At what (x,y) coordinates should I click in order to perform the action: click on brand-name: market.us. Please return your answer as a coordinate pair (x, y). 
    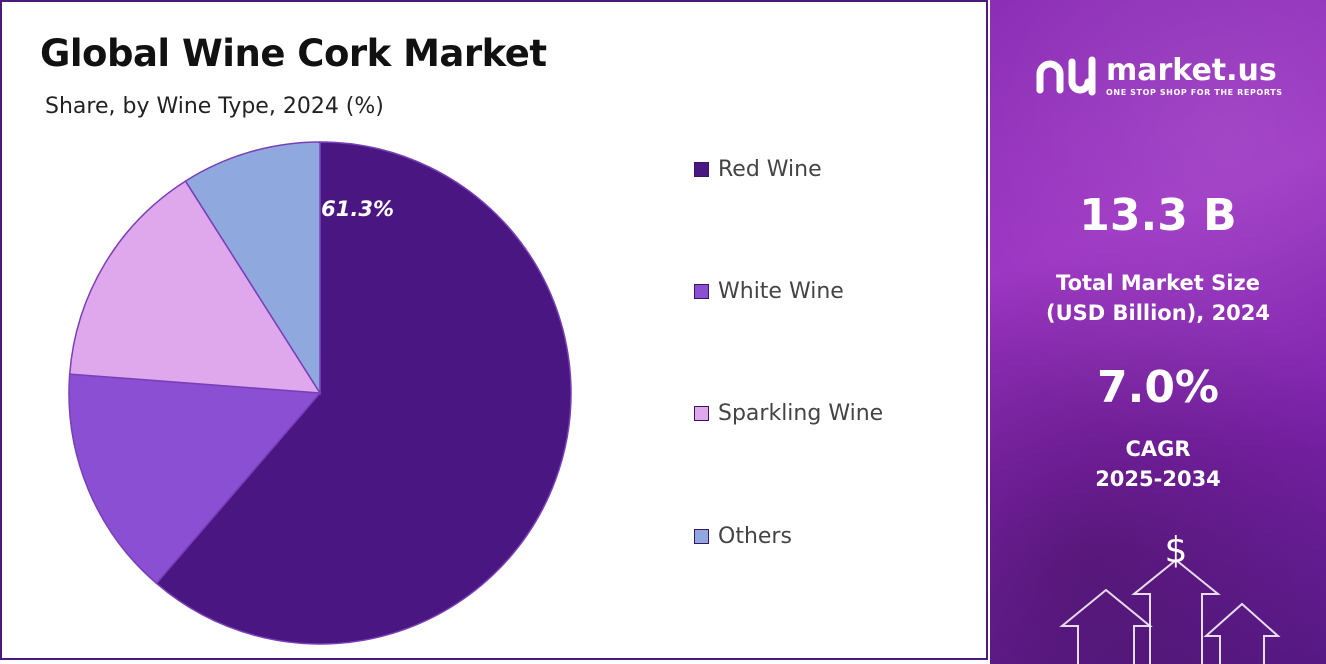
    Looking at the image, I should click on (1191, 70).